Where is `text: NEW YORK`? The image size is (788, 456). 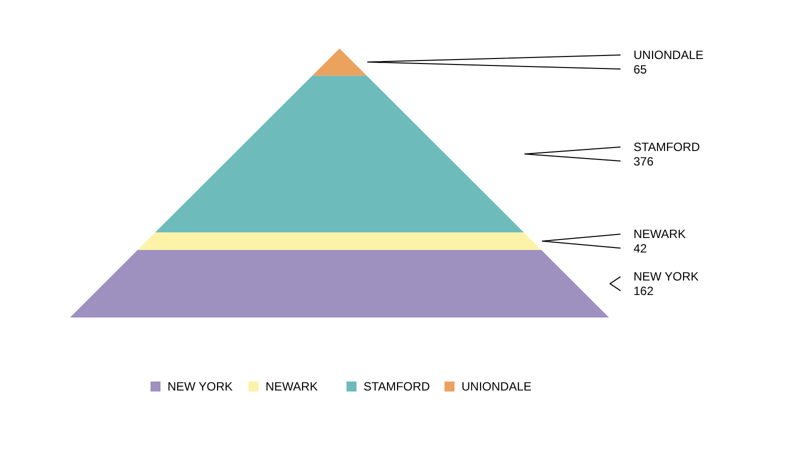 text: NEW YORK is located at coordinates (666, 277).